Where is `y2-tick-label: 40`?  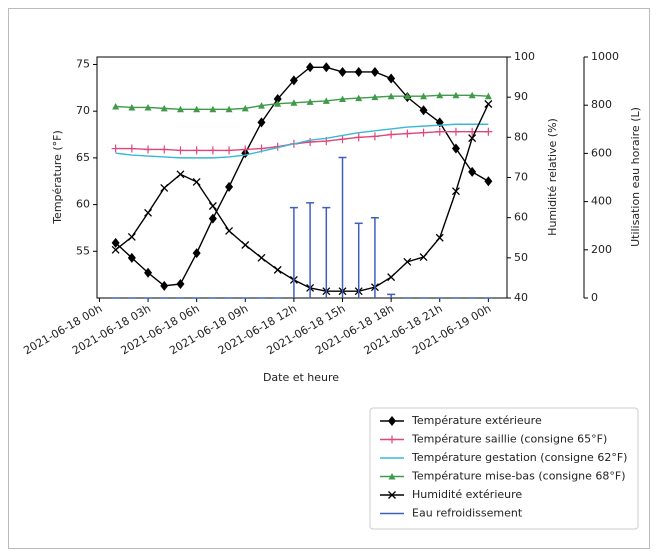
y2-tick-label: 40 is located at coordinates (521, 297).